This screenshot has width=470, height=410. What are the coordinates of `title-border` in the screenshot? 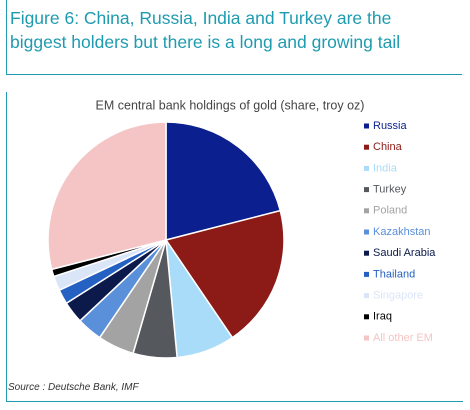 It's located at (6, 37).